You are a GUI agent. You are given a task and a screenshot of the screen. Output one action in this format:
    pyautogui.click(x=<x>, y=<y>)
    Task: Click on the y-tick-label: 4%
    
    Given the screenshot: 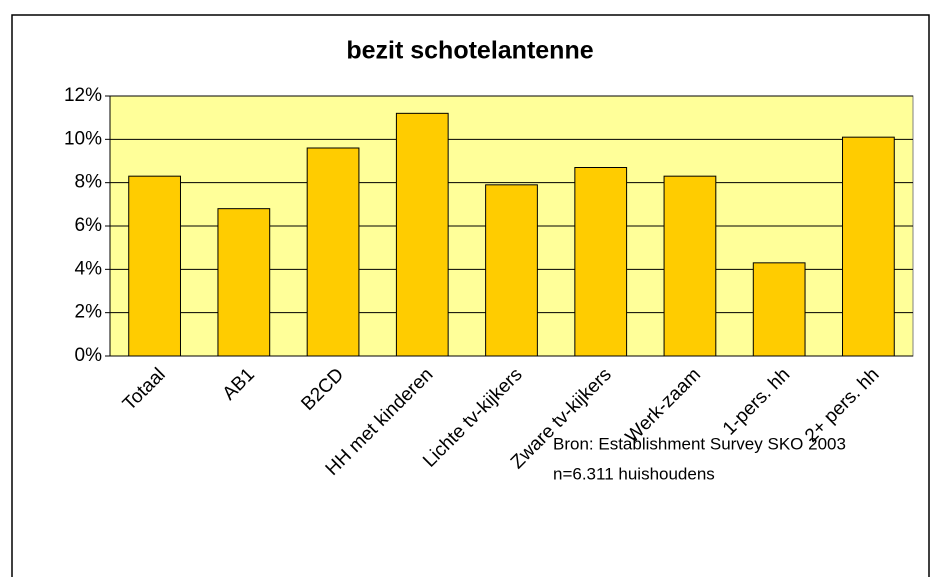 What is the action you would take?
    pyautogui.click(x=89, y=268)
    